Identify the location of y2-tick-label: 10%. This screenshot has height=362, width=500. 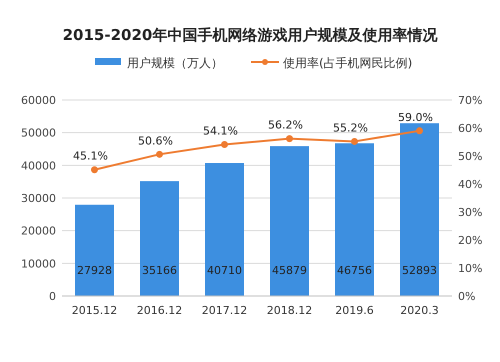
(470, 268).